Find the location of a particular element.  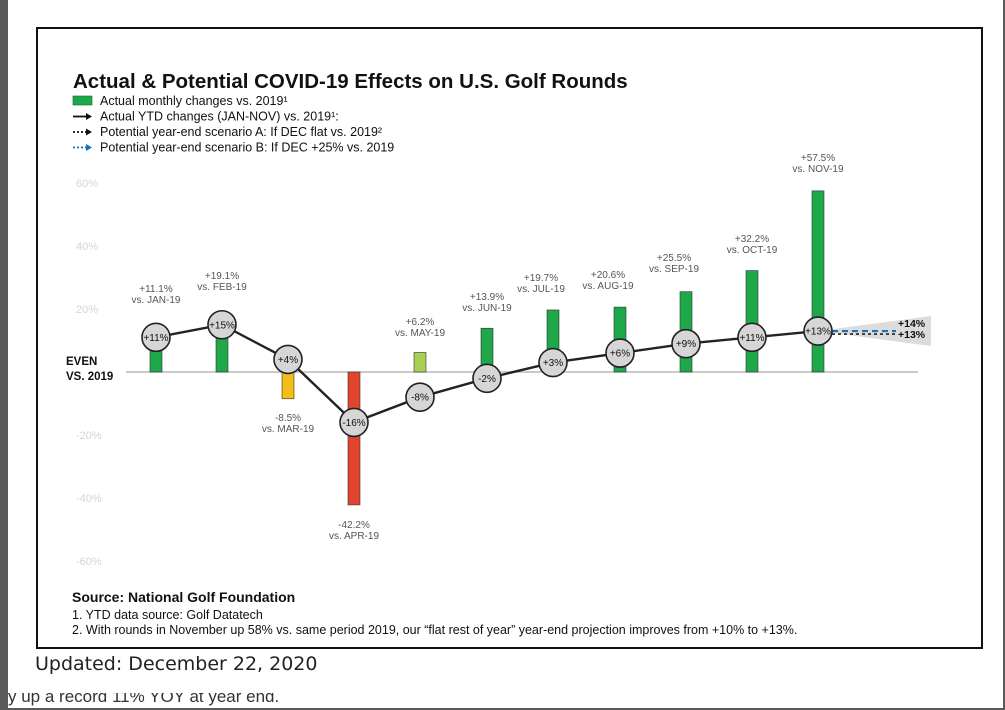

ytd-marker-apr is located at coordinates (354, 422).